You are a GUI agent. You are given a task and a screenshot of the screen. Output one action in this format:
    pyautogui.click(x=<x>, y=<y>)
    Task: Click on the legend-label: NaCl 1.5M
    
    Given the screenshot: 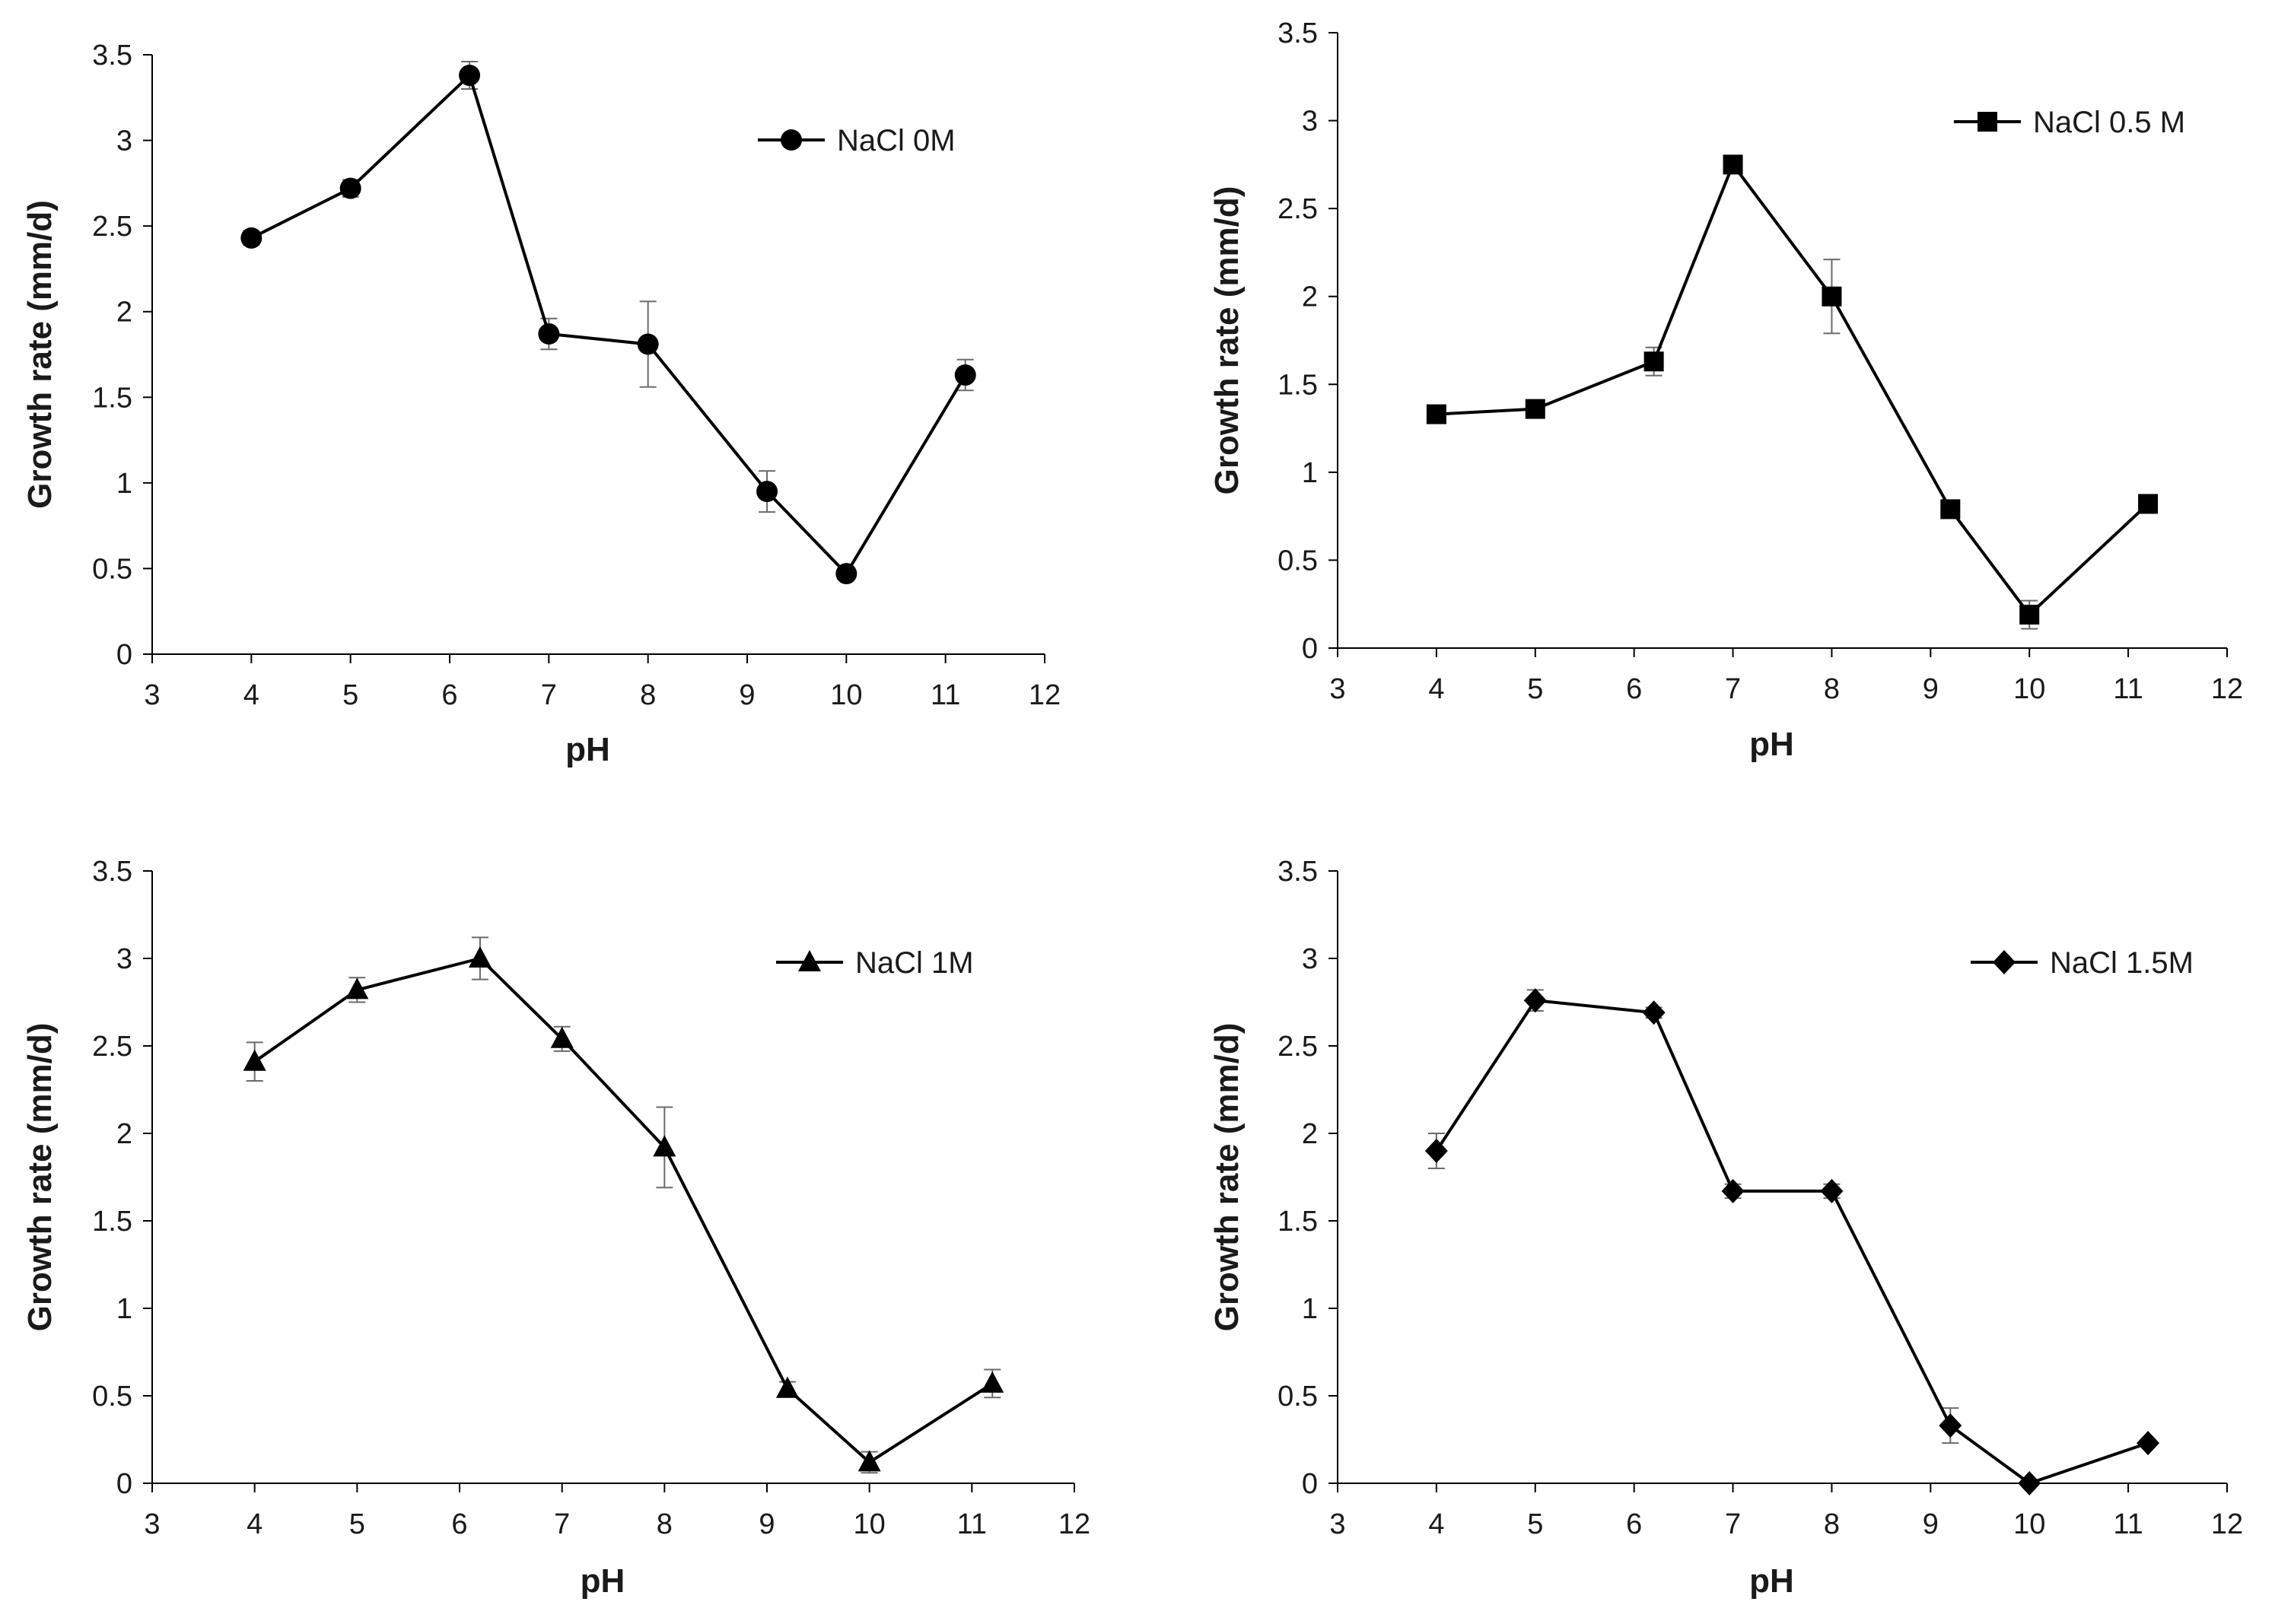 What is the action you would take?
    pyautogui.click(x=2122, y=963)
    